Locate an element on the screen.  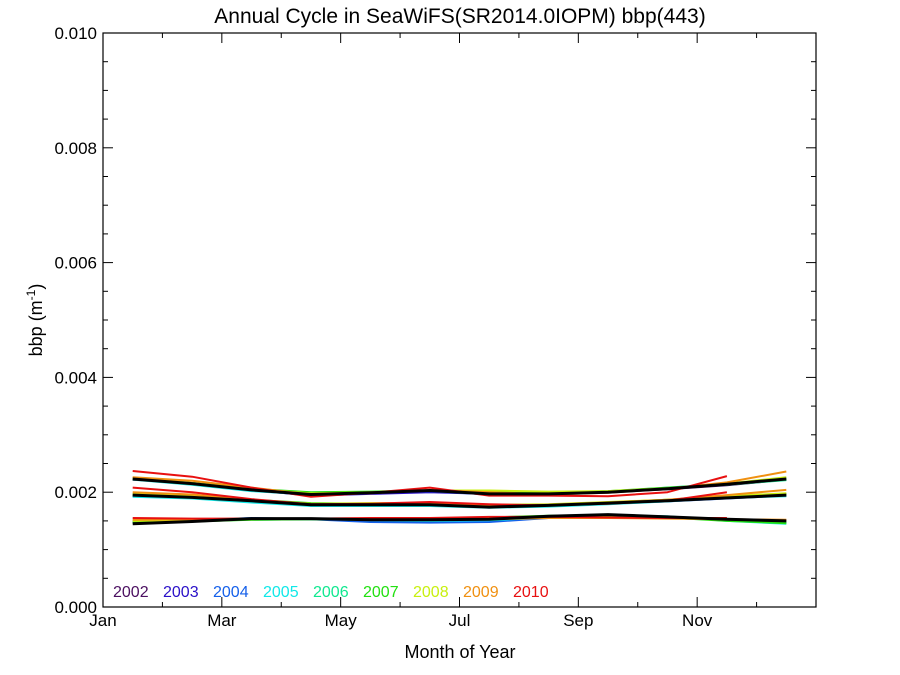
x-tick-label: Nov is located at coordinates (697, 620).